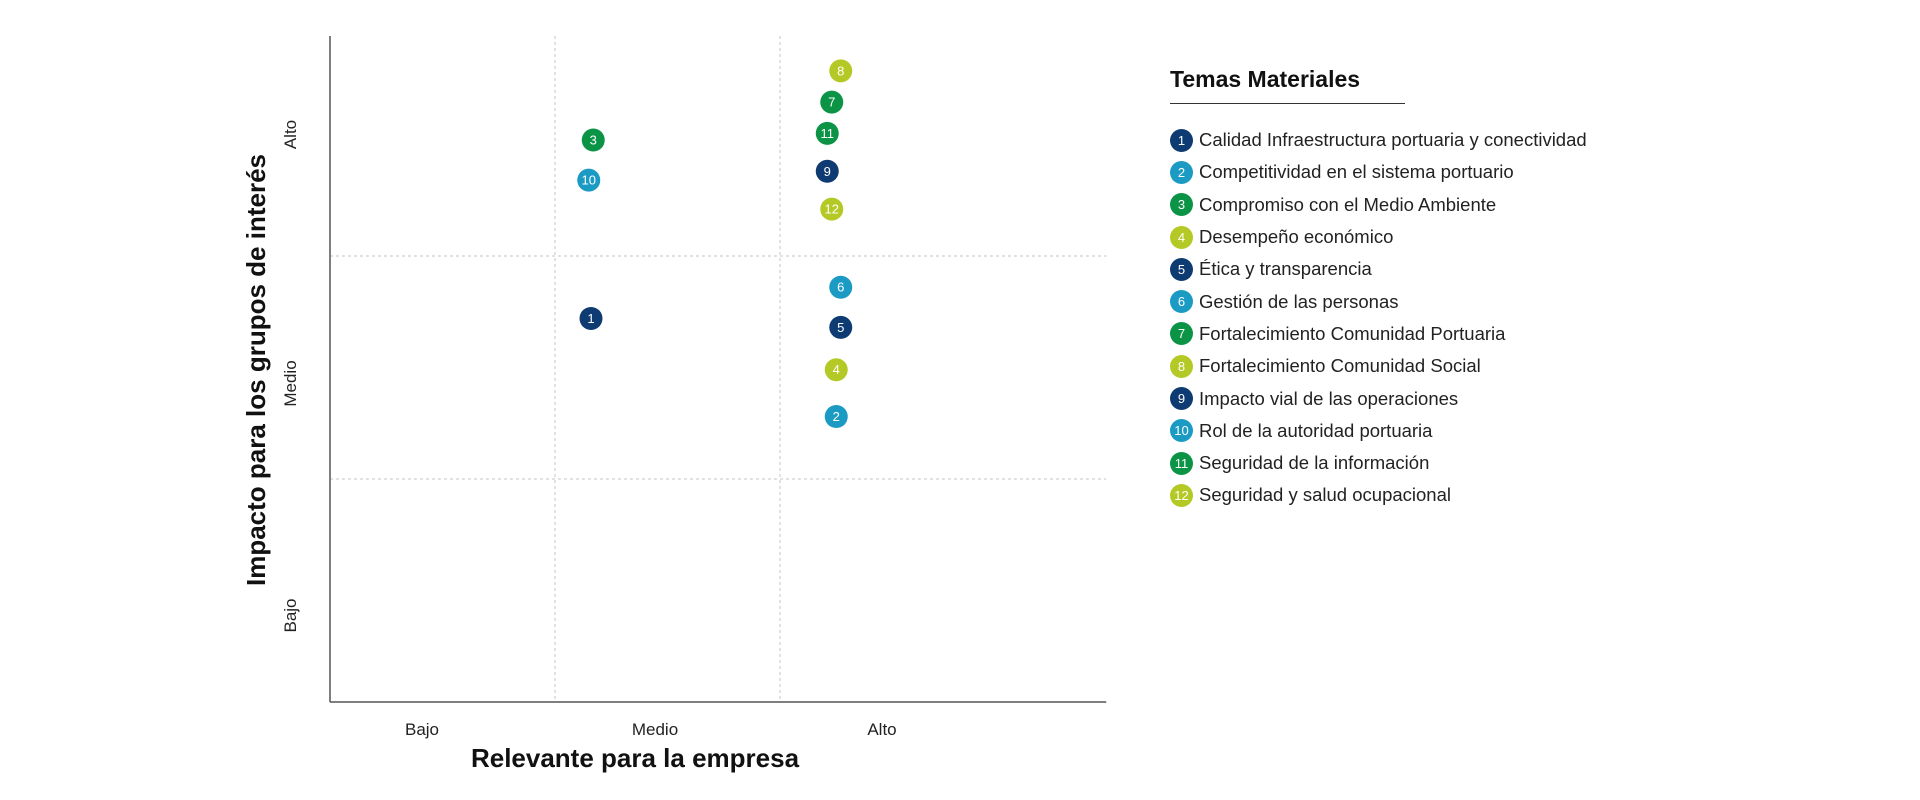 This screenshot has height=800, width=1920. I want to click on legend-item: 4 Desempeño económico, so click(1520, 237).